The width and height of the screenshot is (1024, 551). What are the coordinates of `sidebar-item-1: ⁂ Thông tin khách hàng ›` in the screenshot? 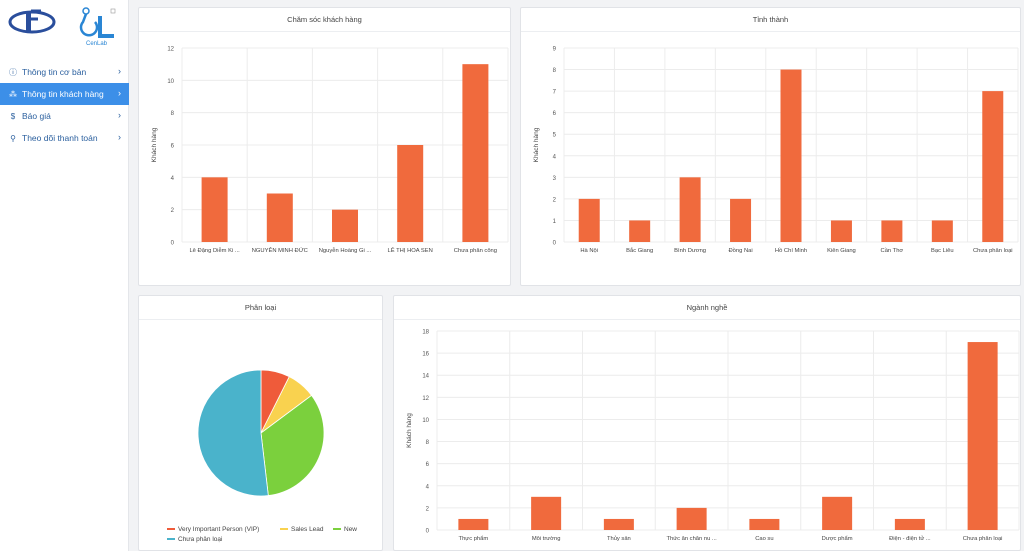 It's located at (64, 94).